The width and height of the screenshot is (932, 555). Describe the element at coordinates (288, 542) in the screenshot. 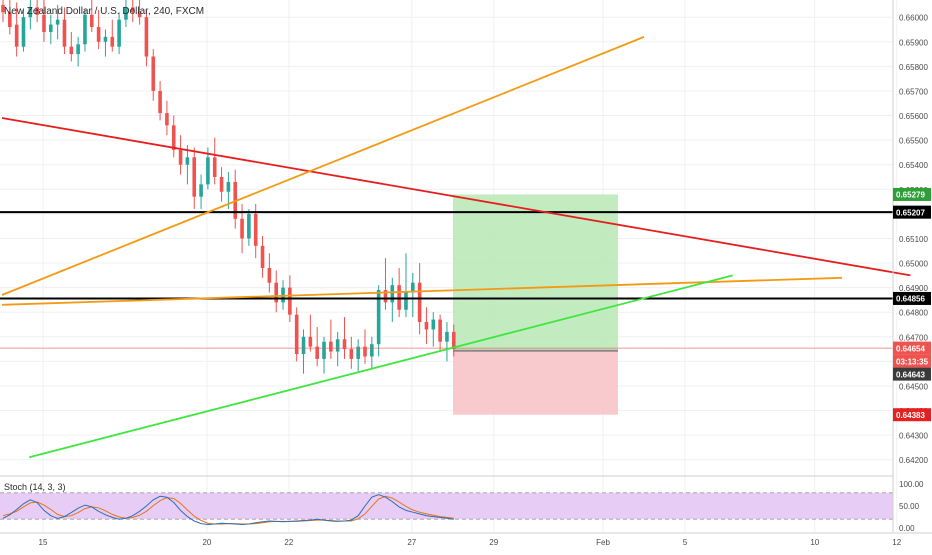

I see `x-tick-label: 22` at that location.